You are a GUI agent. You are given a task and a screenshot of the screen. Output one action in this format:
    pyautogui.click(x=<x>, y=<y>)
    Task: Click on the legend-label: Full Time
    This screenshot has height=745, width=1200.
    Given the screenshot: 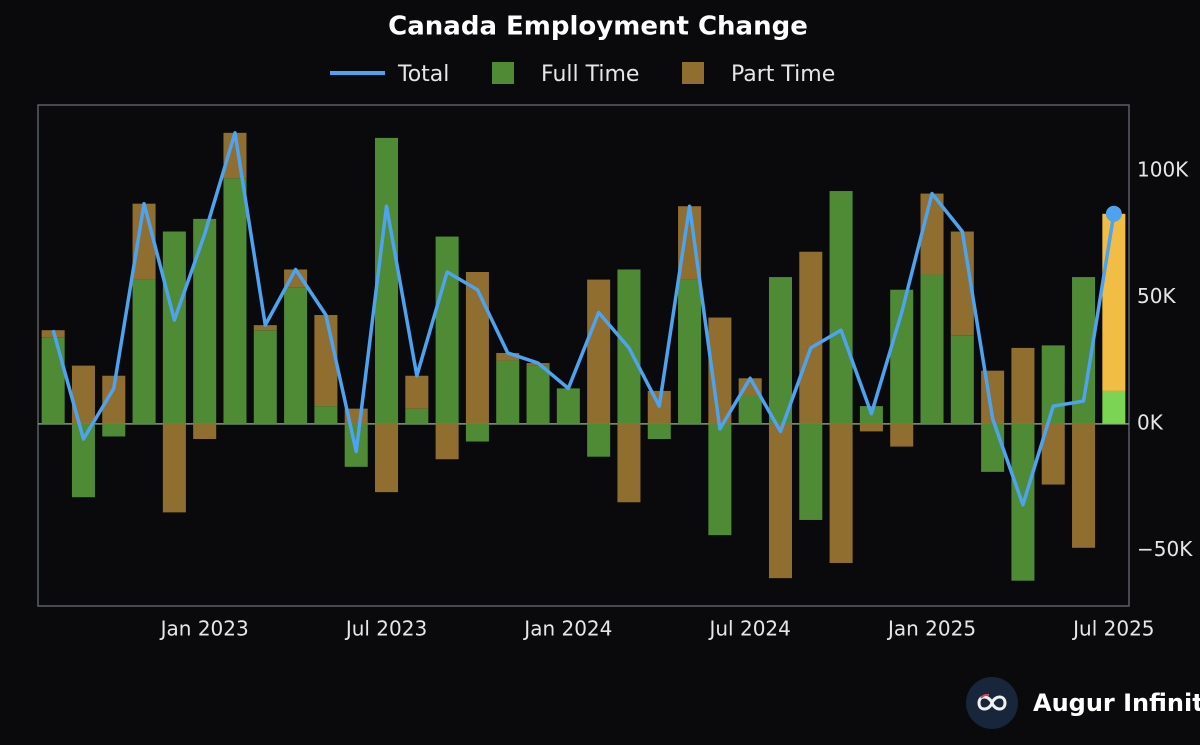 What is the action you would take?
    pyautogui.click(x=590, y=74)
    